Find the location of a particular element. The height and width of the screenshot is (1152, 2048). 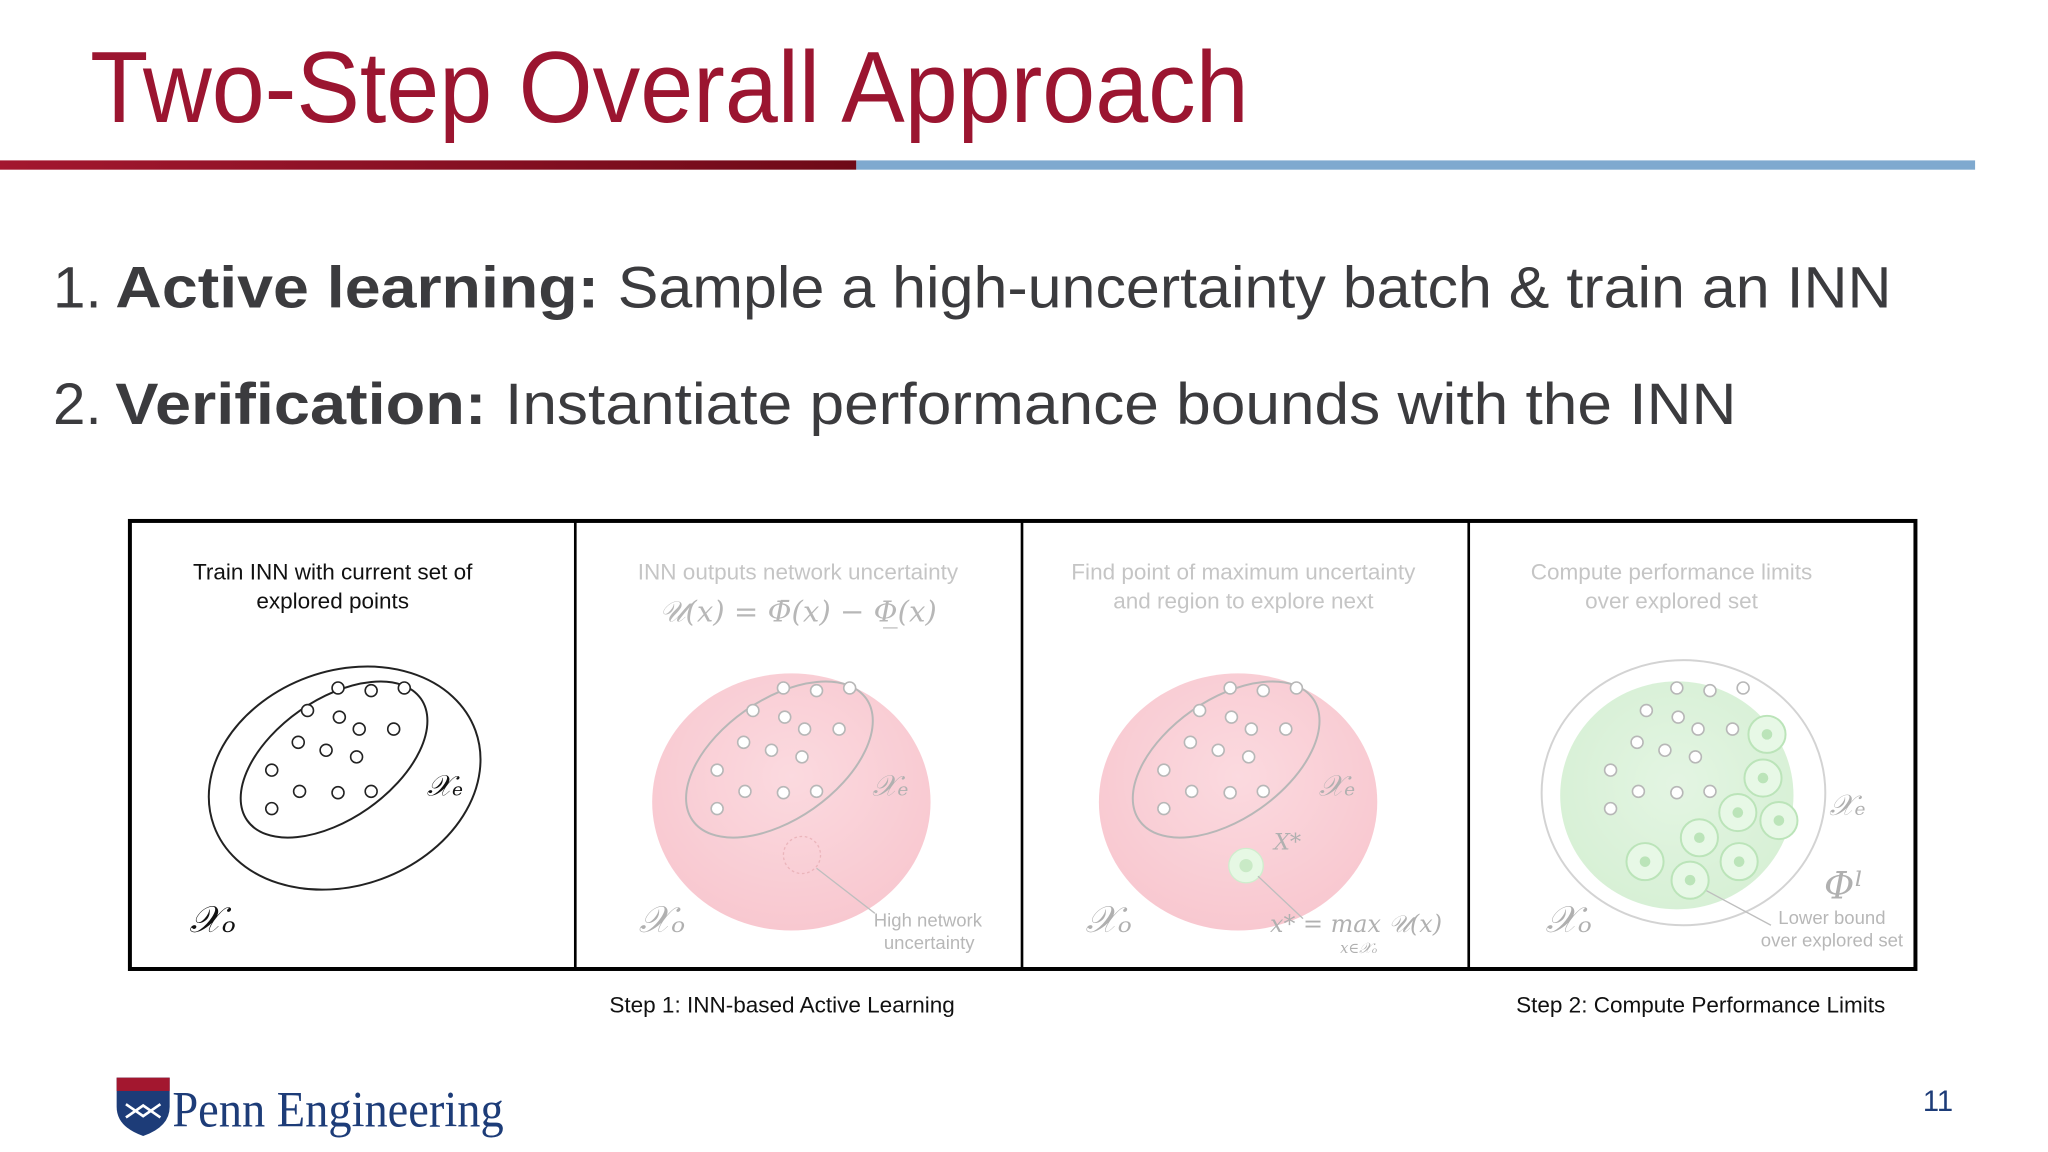

step-number: 2. is located at coordinates (77, 404).